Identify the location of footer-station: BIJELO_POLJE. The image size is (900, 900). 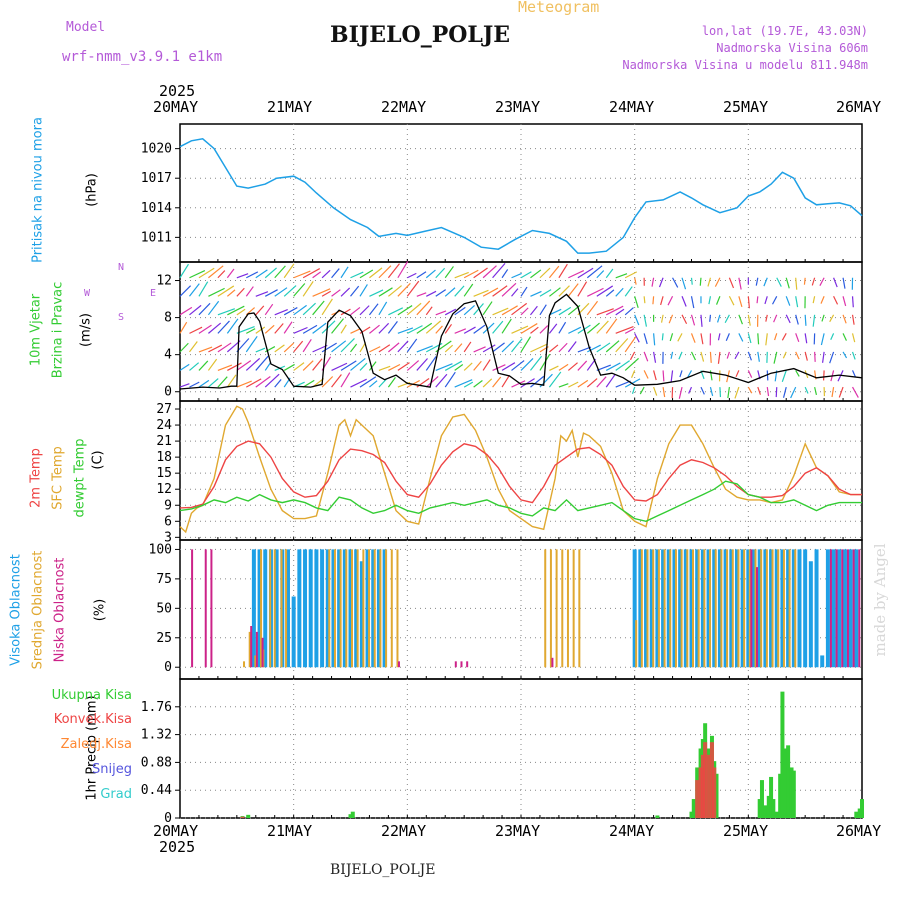
(383, 870).